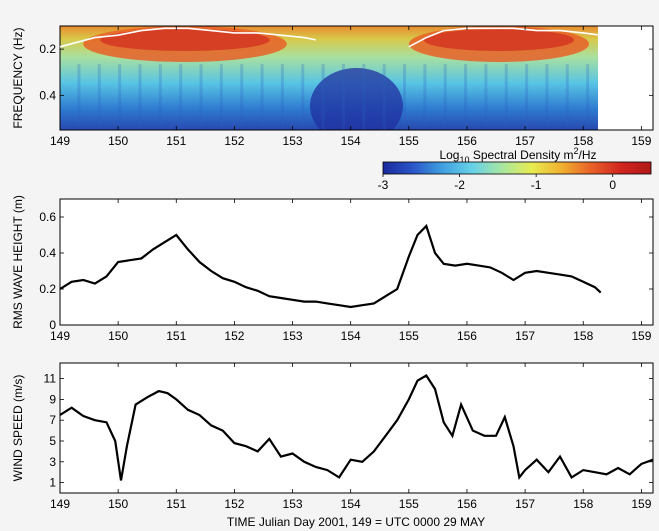 This screenshot has width=659, height=531. Describe the element at coordinates (52, 462) in the screenshot. I see `y-tick-label: 3` at that location.